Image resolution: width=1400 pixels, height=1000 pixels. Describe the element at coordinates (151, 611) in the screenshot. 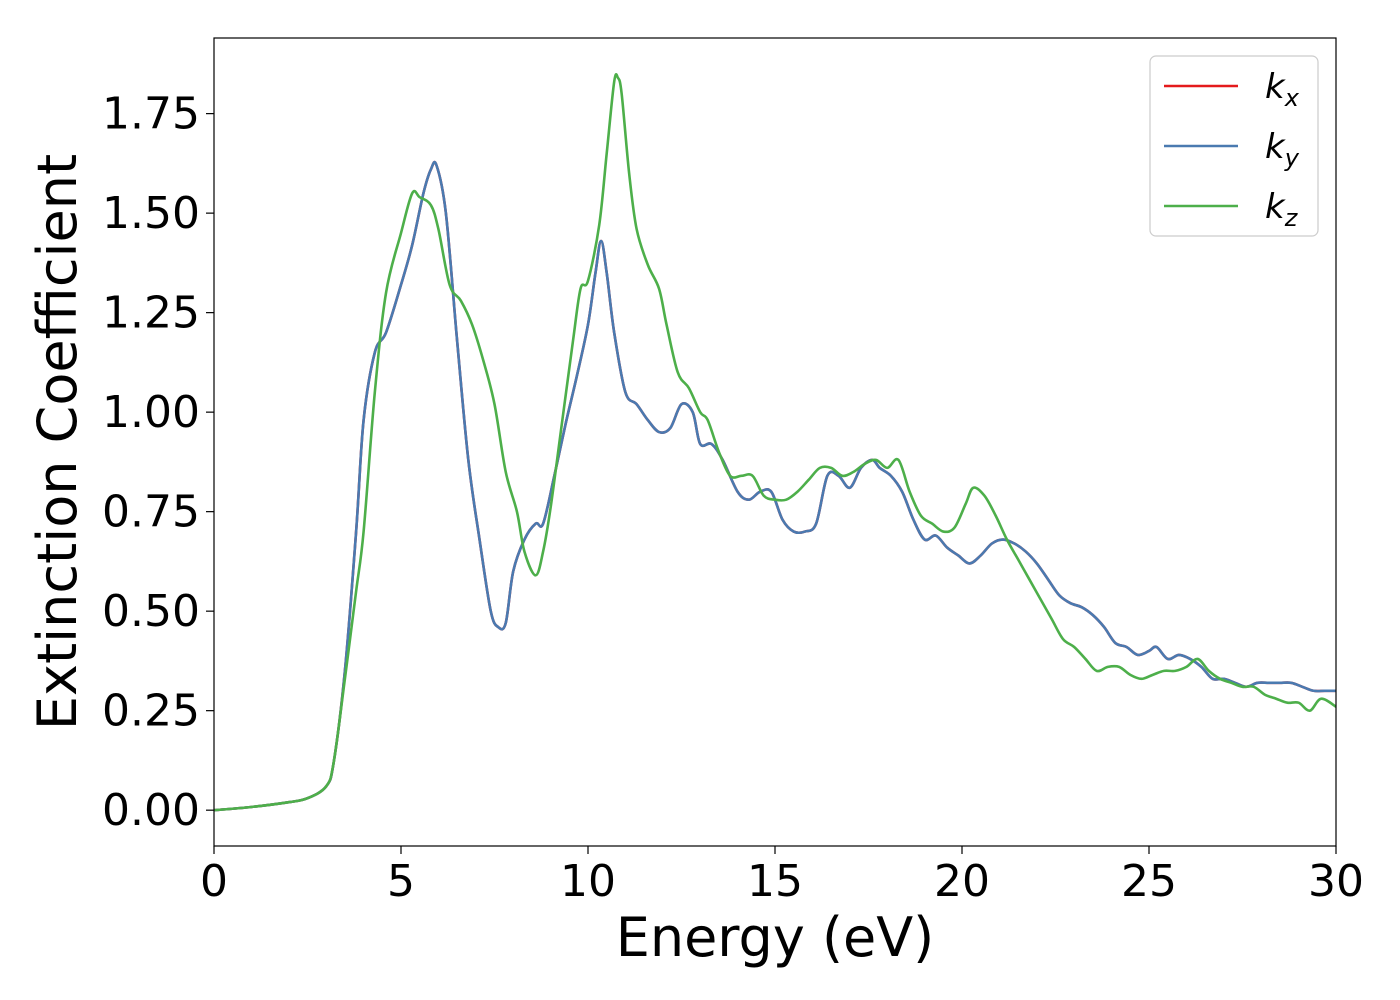

I see `y-tick-label: 0.50` at that location.